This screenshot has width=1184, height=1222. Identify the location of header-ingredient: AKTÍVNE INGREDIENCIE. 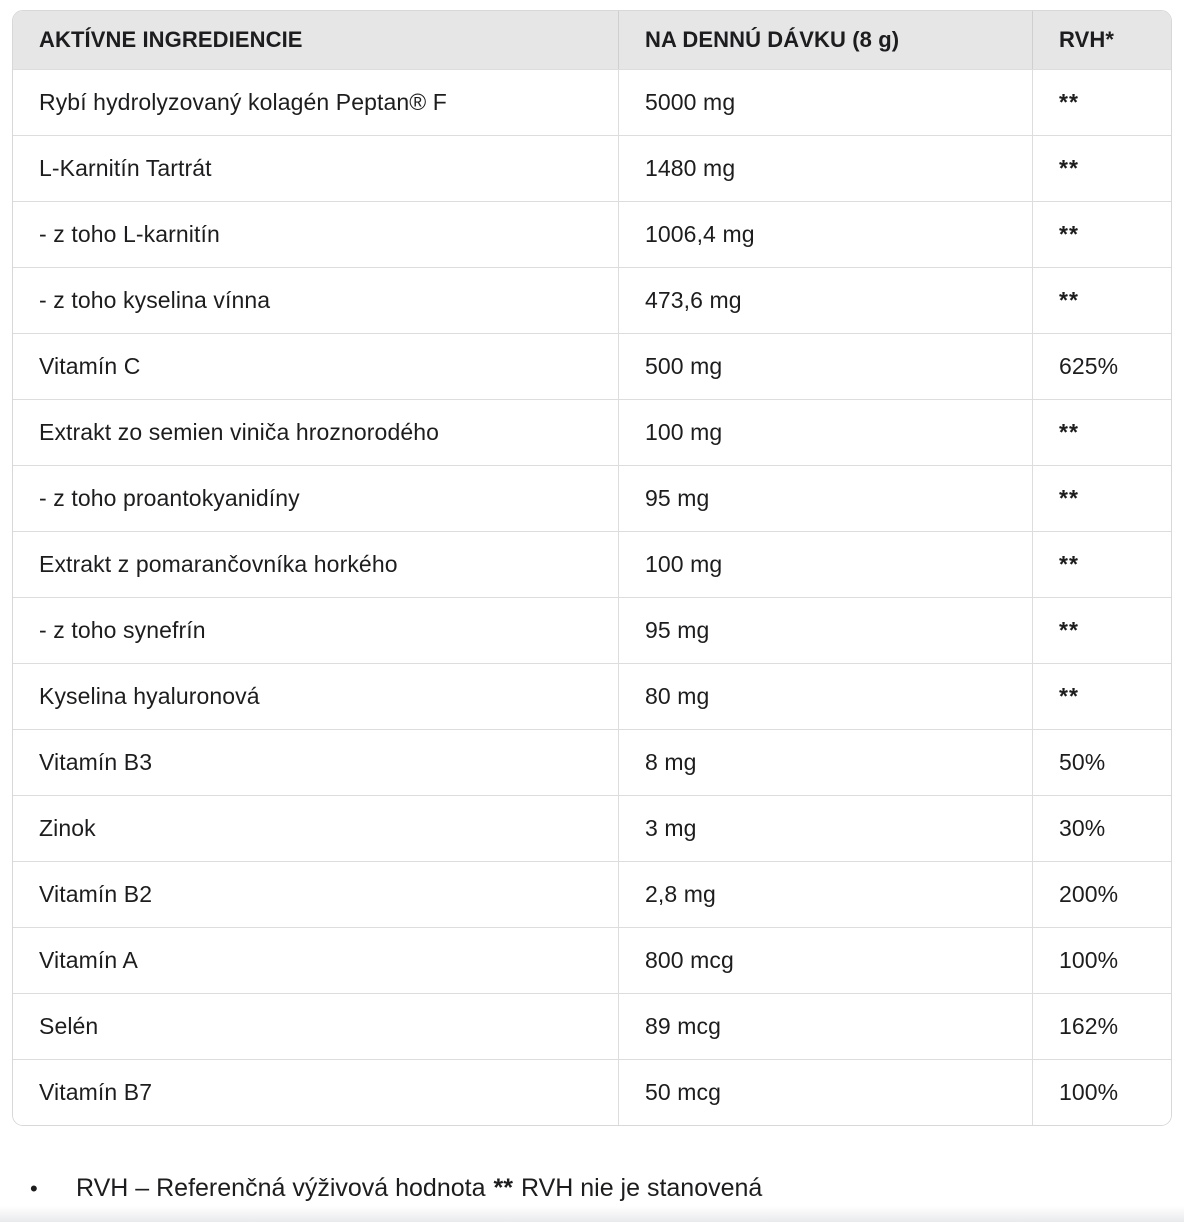
(315, 40).